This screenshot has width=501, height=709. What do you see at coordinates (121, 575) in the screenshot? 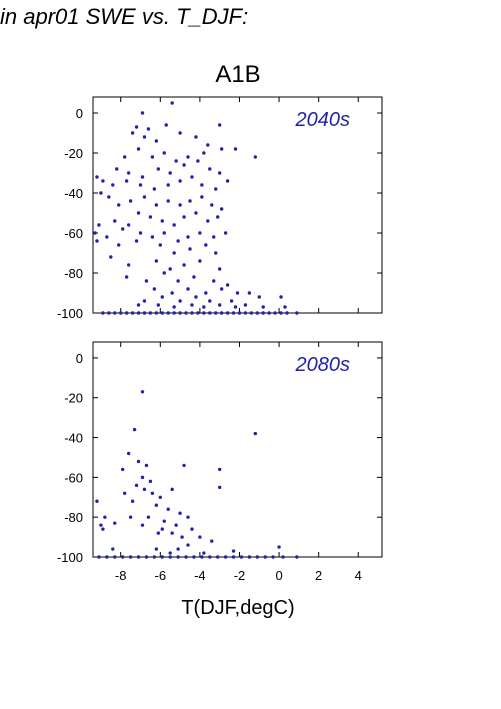
I see `x-tick-label: -8` at bounding box center [121, 575].